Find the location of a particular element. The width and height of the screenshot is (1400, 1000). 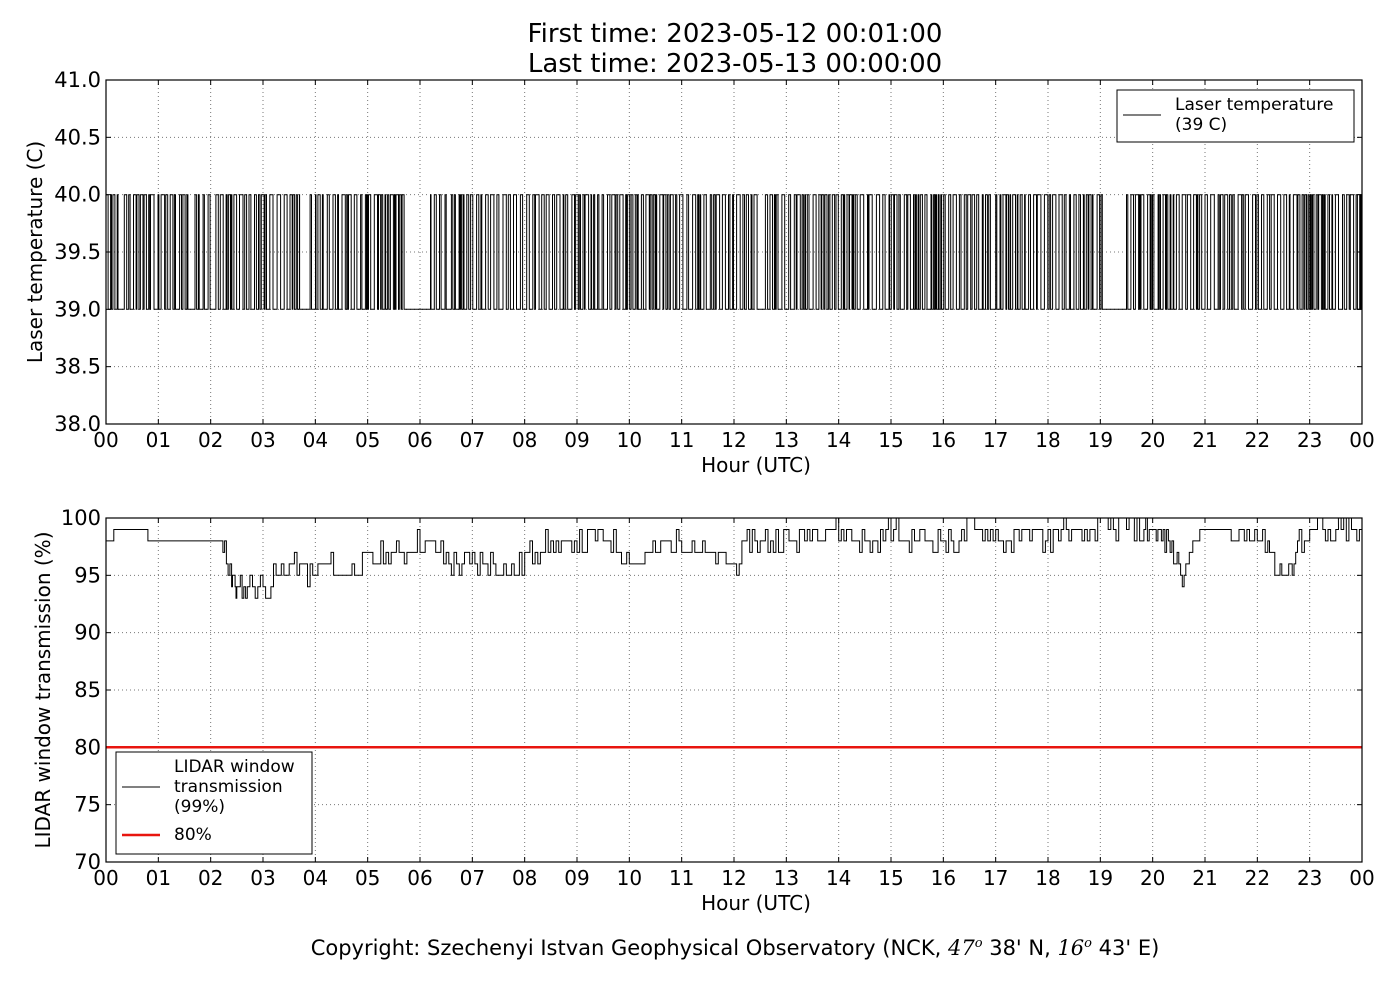

chart-title-last-time: Last time: 2023-05-13 00:00:00 is located at coordinates (735, 64).